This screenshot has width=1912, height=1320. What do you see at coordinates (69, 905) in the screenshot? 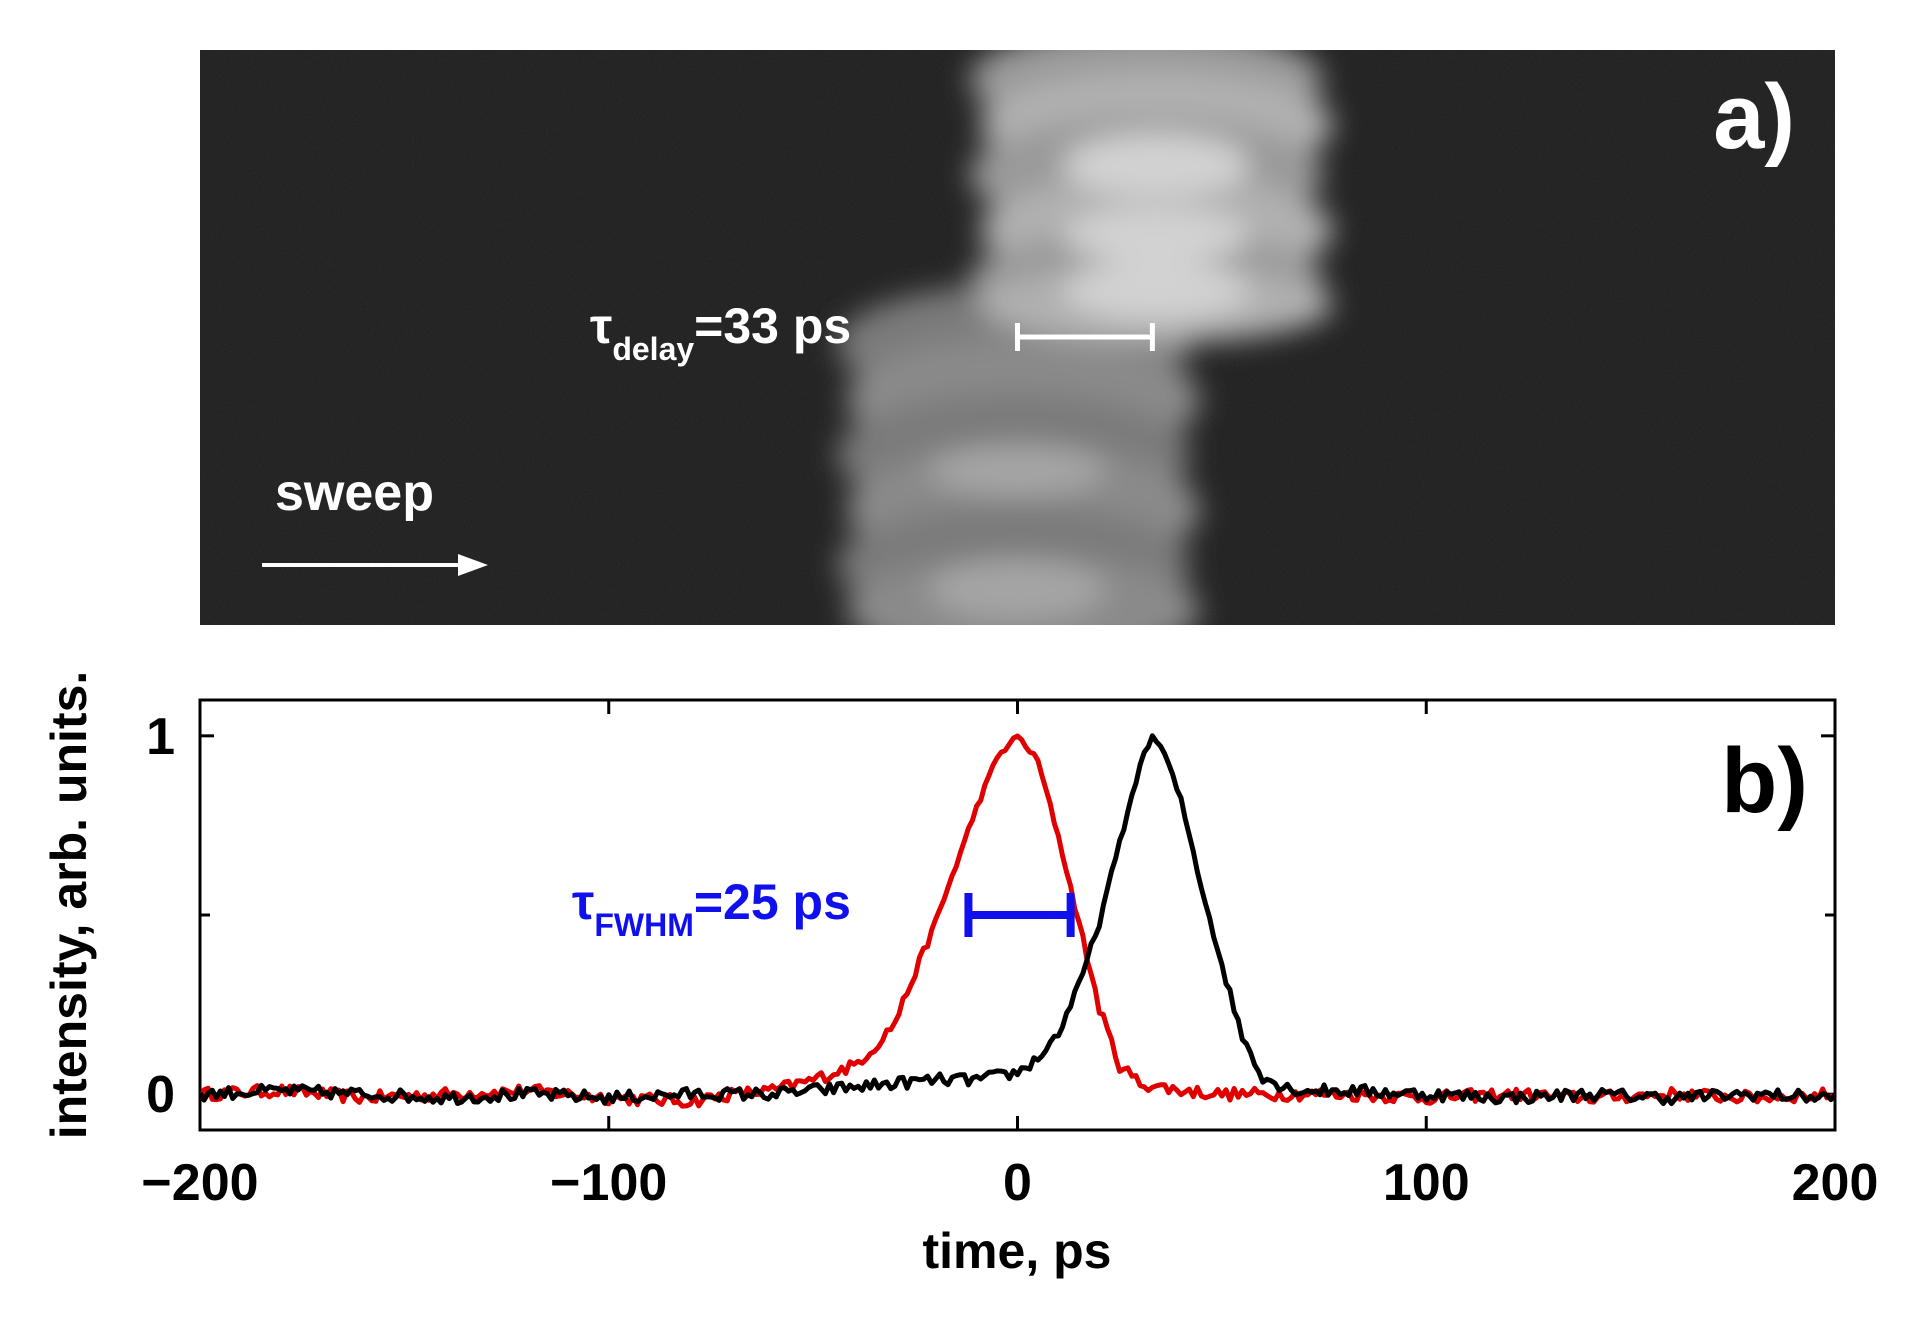
I see `y-axis-label: intensity, arb. units.` at bounding box center [69, 905].